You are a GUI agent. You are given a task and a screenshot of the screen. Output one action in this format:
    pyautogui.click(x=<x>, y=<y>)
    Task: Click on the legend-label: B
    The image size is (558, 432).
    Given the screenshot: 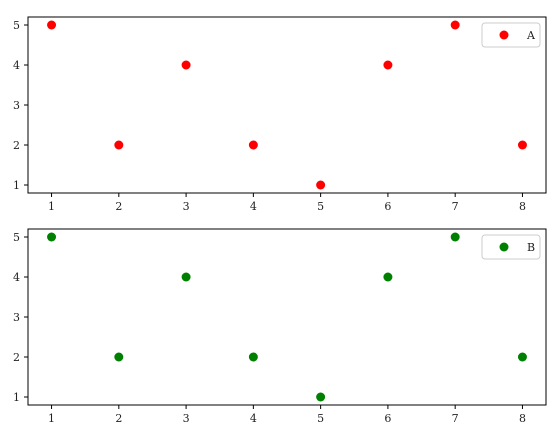 What is the action you would take?
    pyautogui.click(x=531, y=247)
    